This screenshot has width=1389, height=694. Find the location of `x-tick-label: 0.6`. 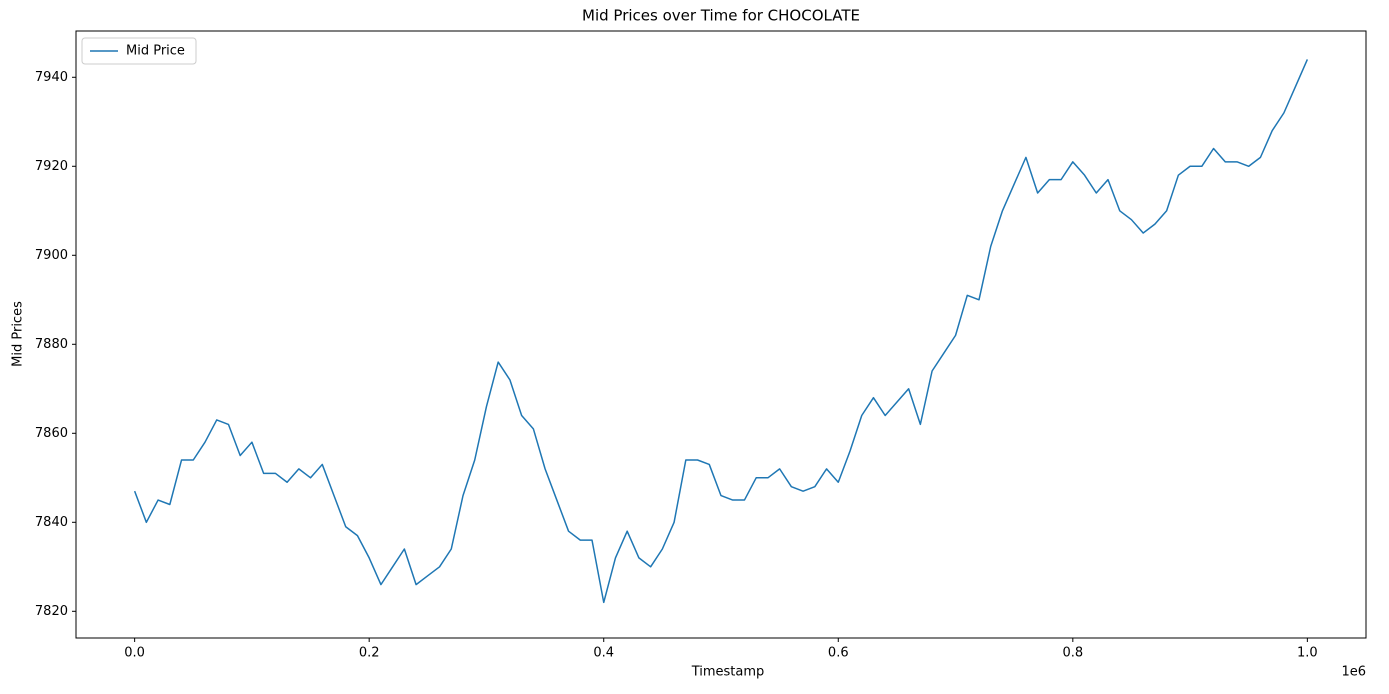

x-tick-label: 0.6 is located at coordinates (838, 653).